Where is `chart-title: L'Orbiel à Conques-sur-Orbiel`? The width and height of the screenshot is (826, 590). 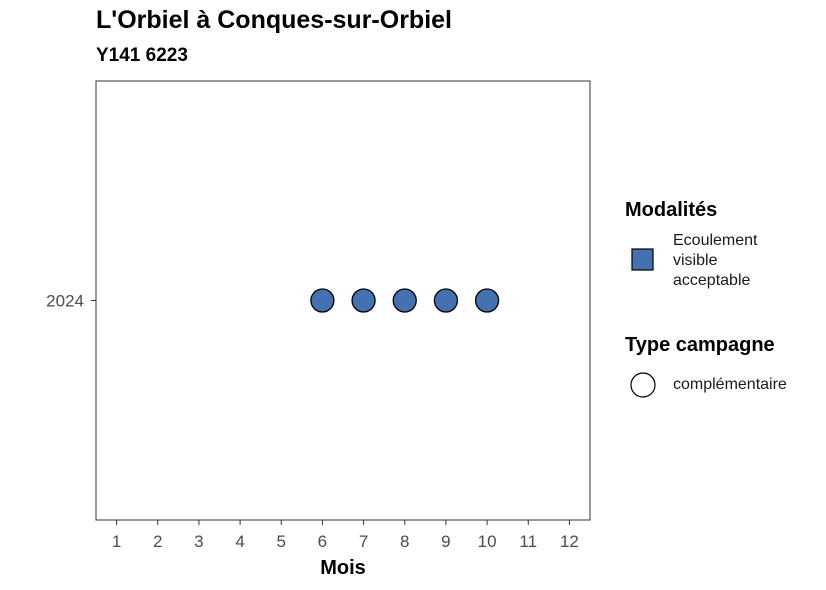
chart-title: L'Orbiel à Conques-sur-Orbiel is located at coordinates (274, 20).